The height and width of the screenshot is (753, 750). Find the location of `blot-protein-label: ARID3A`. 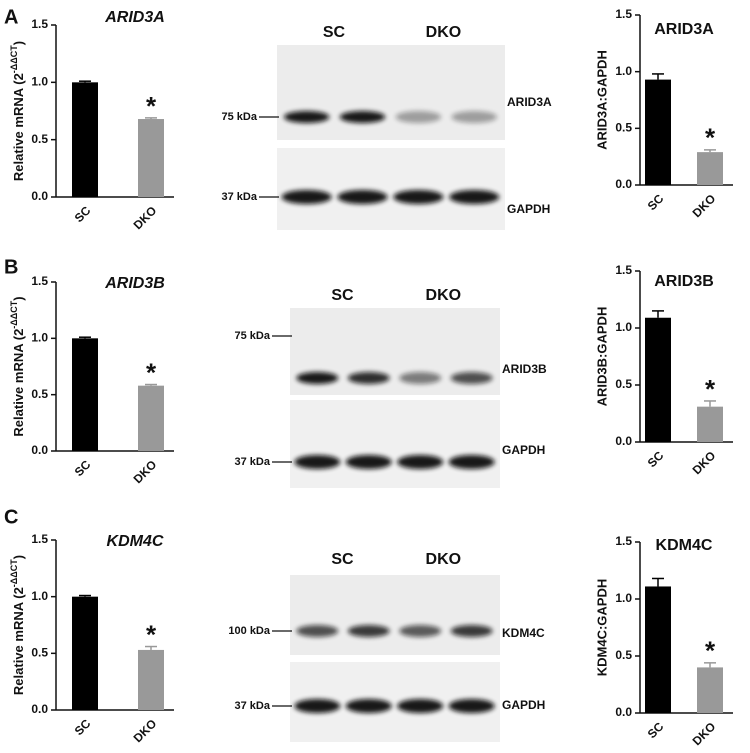

blot-protein-label: ARID3A is located at coordinates (529, 102).